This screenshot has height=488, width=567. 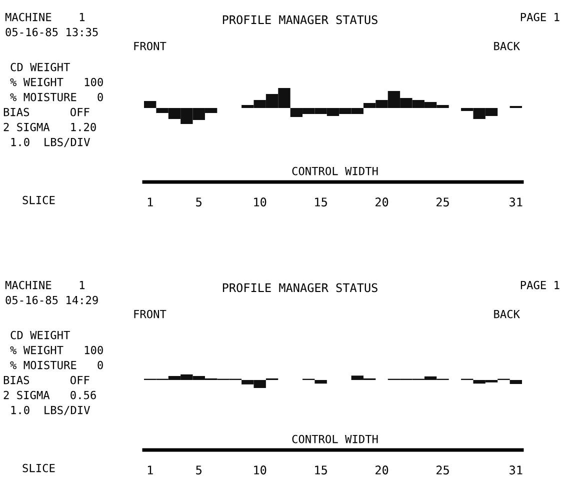 I want to click on bar, so click(x=150, y=104).